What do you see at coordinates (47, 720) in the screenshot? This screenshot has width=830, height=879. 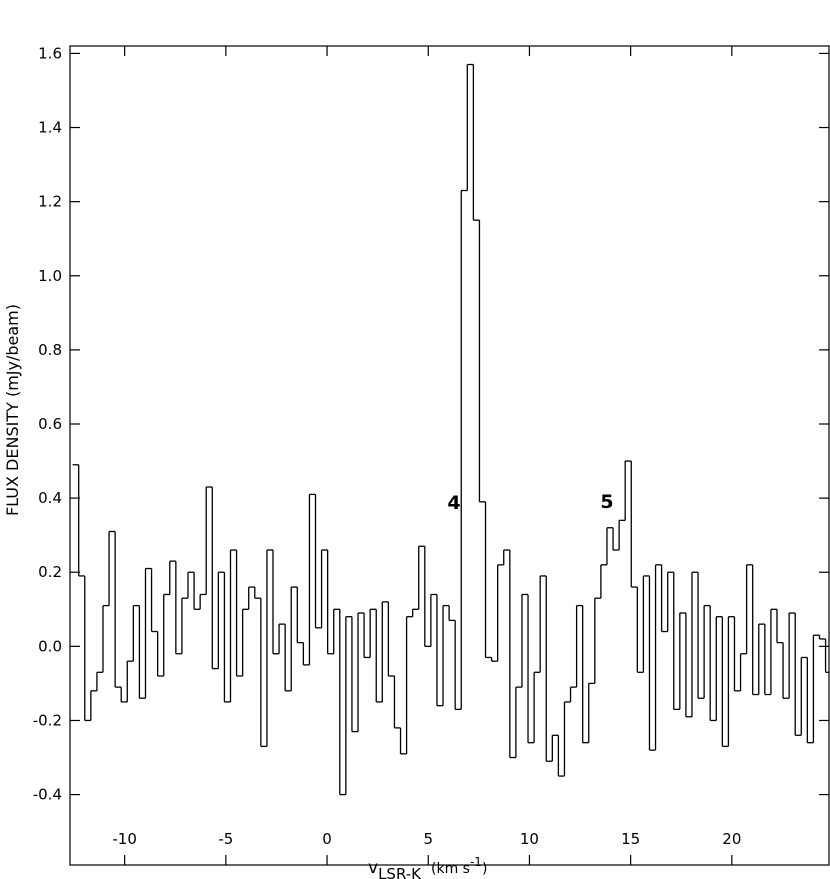 I see `y-tick-label: -0.2` at bounding box center [47, 720].